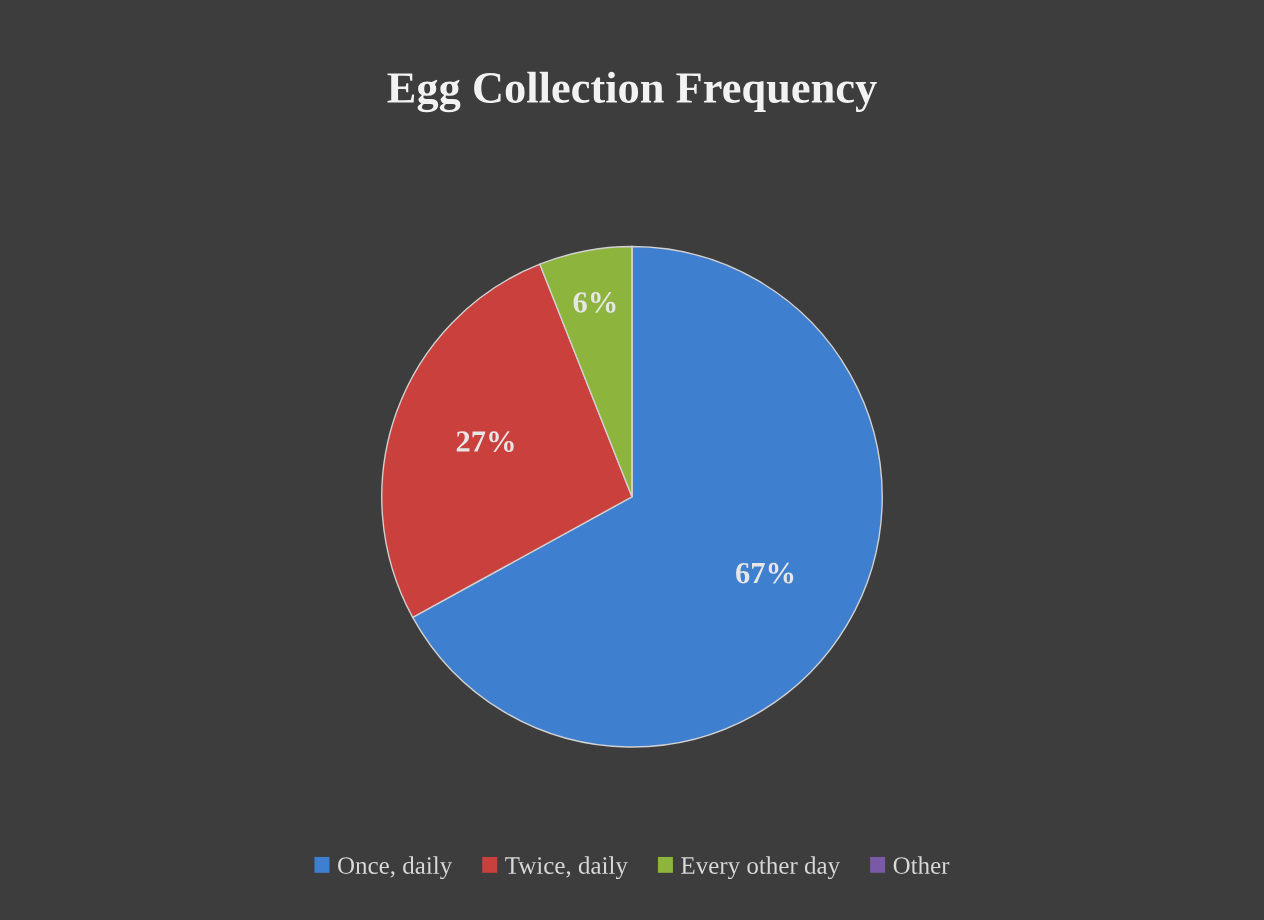 This screenshot has height=920, width=1264. Describe the element at coordinates (765, 573) in the screenshot. I see `data-label: 67%` at that location.